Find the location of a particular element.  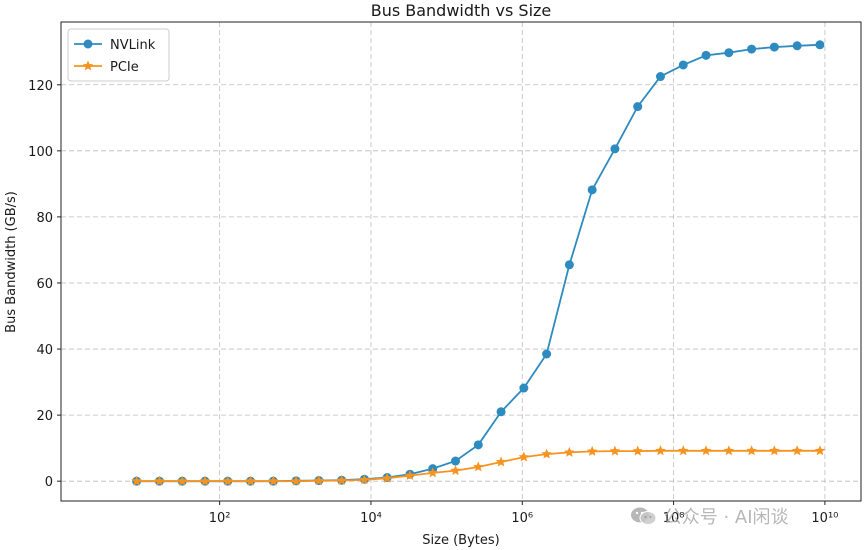

legend-label-pcie: PCIe is located at coordinates (124, 67).